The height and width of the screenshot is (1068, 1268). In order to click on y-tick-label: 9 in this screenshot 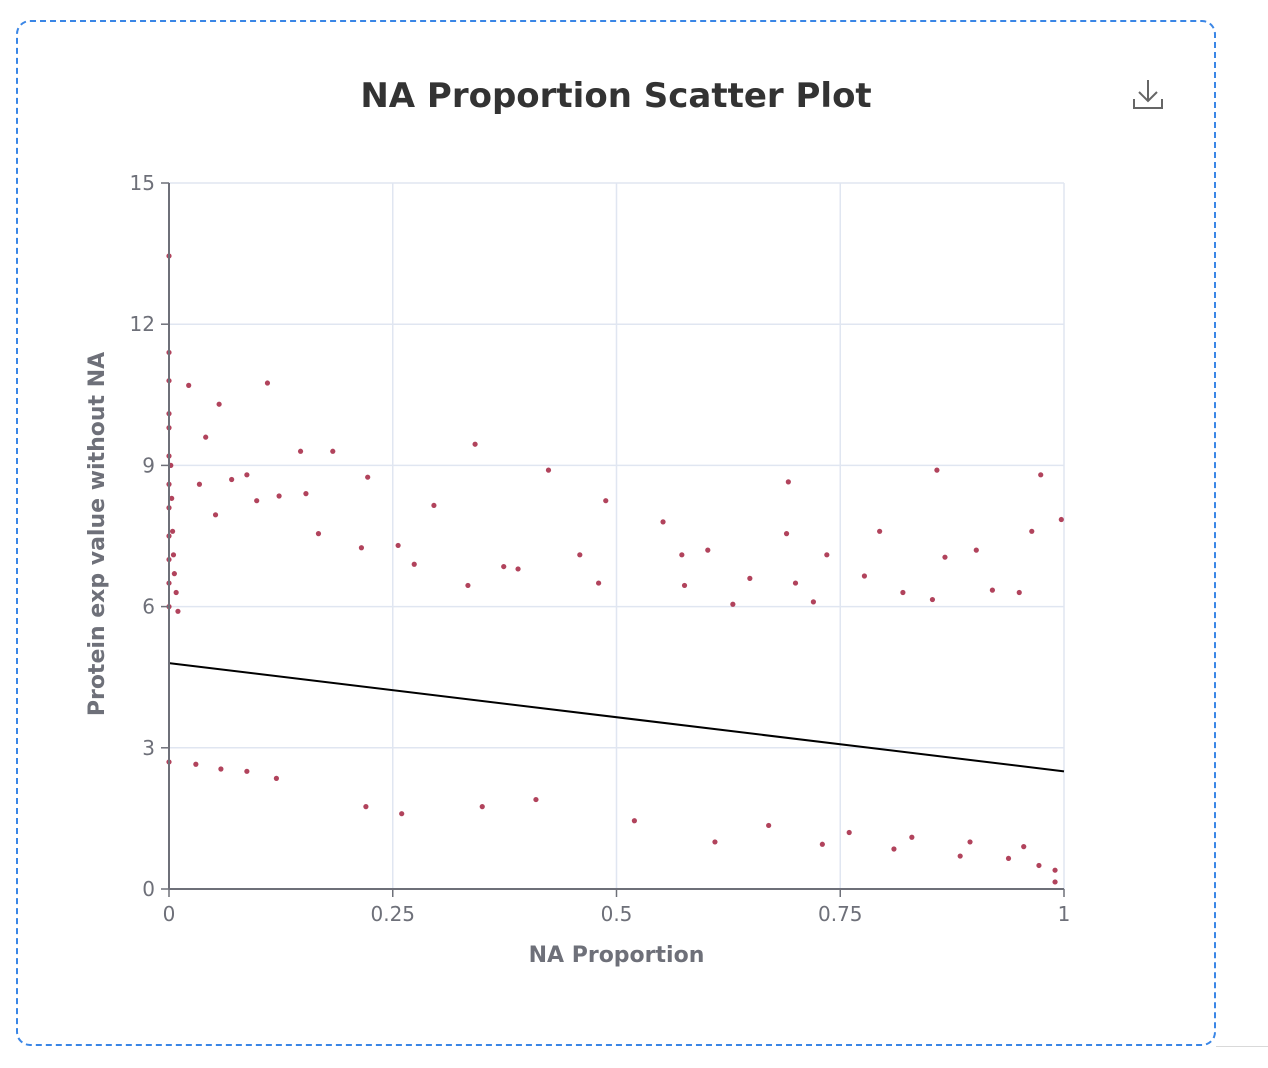, I will do `click(148, 465)`.